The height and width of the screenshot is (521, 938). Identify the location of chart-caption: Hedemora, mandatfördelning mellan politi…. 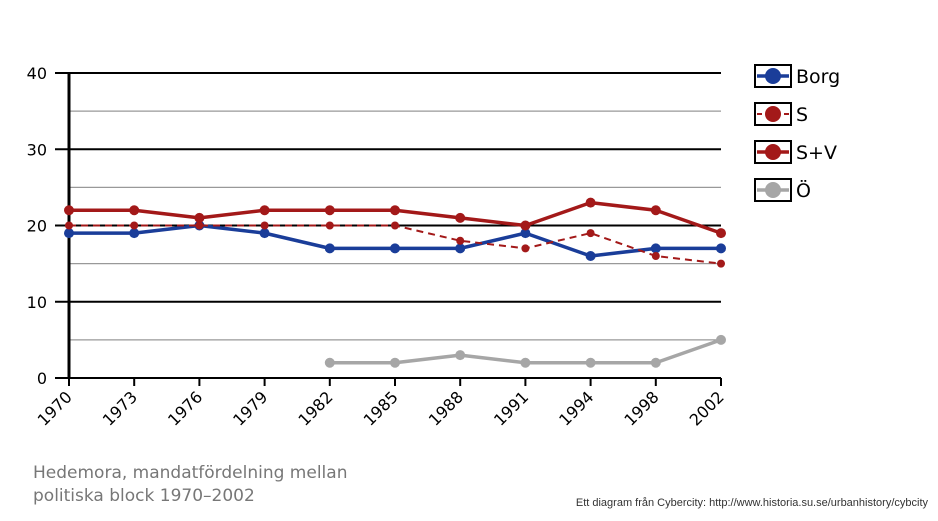
(190, 485).